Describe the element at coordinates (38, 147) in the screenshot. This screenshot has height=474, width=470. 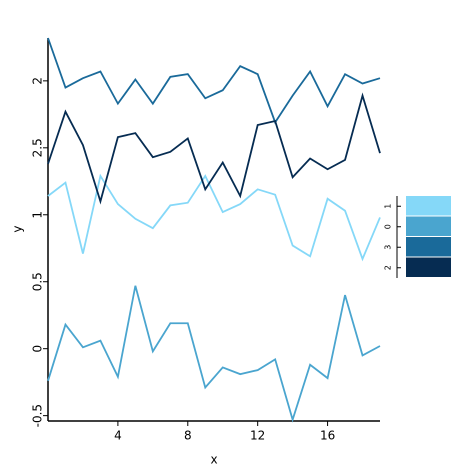
I see `y-tick-label: 2.5` at that location.